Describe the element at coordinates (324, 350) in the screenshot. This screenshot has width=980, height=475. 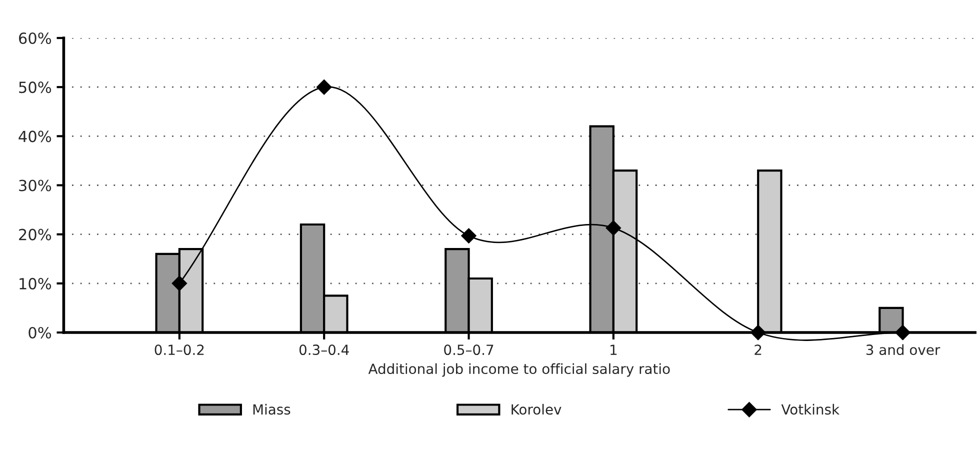
I see `x-tick-label: 0.3–0.4` at that location.